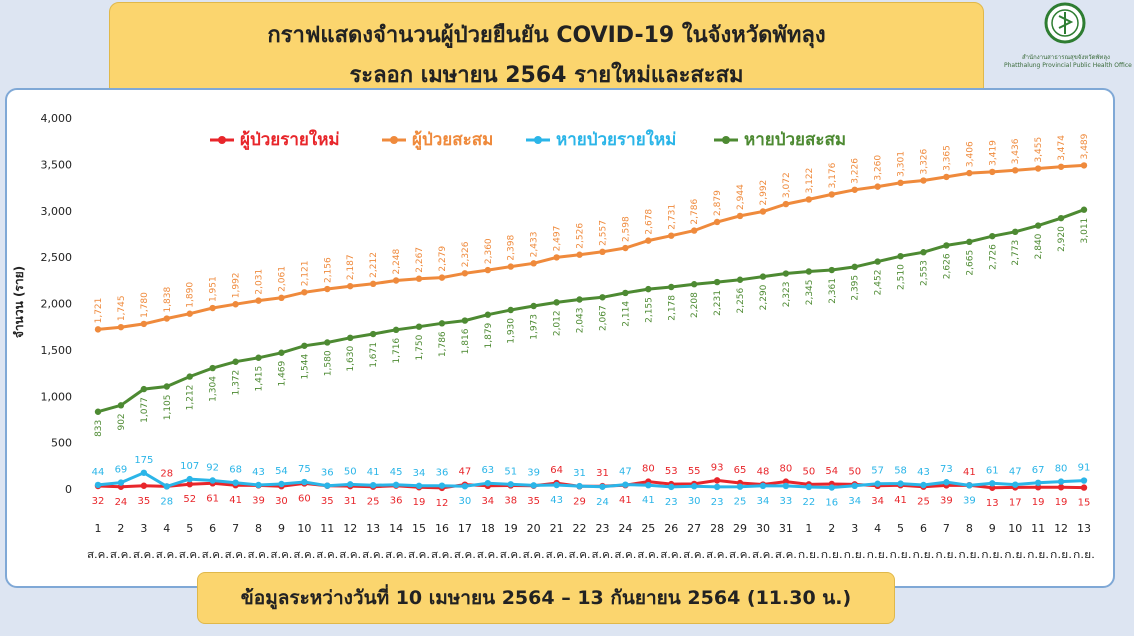 The image size is (1134, 636). I want to click on data-label: 61, so click(992, 470).